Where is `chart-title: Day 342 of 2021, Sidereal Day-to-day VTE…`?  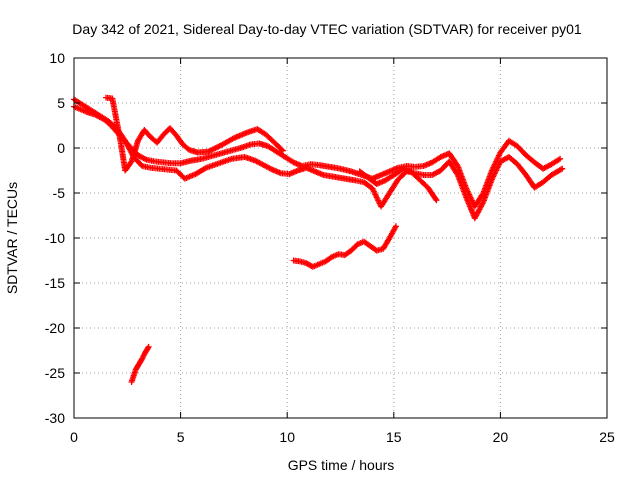
chart-title: Day 342 of 2021, Sidereal Day-to-day VTE… is located at coordinates (327, 29).